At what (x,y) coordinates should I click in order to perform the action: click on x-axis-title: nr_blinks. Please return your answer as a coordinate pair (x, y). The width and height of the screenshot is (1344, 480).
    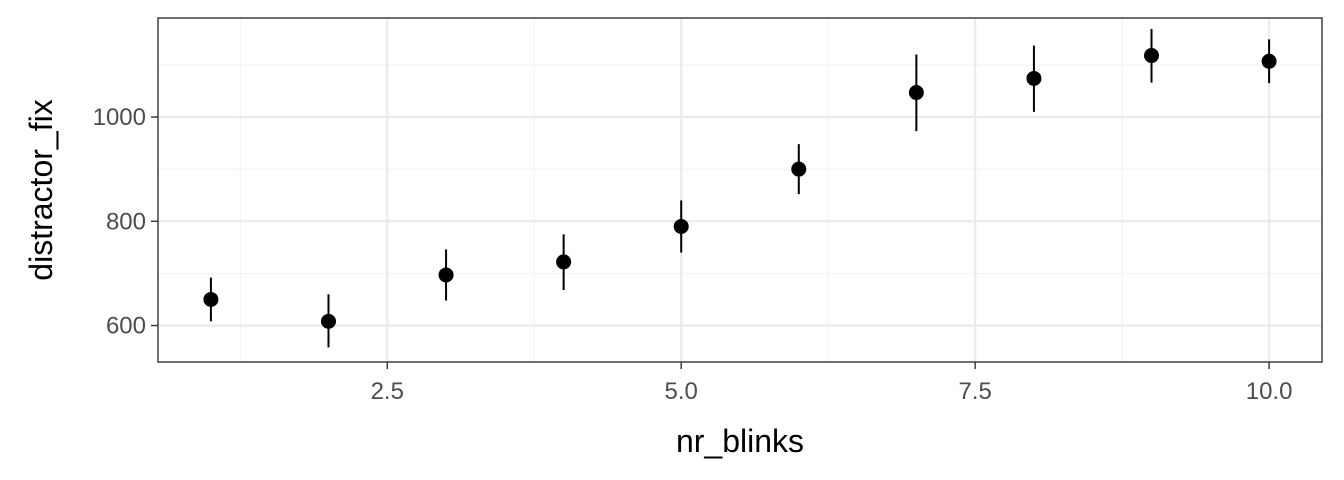
    Looking at the image, I should click on (740, 441).